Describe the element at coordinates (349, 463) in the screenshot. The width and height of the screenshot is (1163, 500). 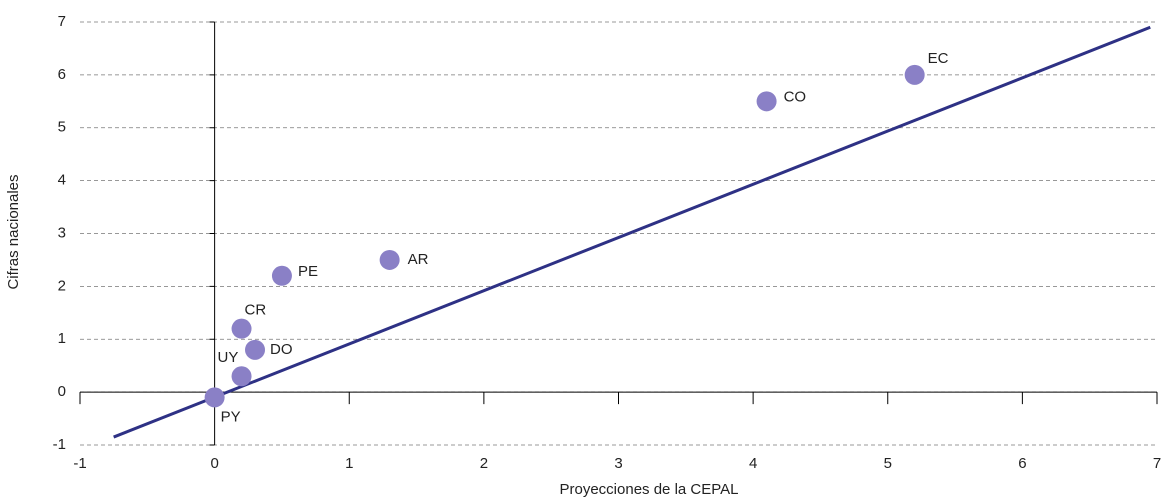
I see `x-tick-label: 1` at that location.